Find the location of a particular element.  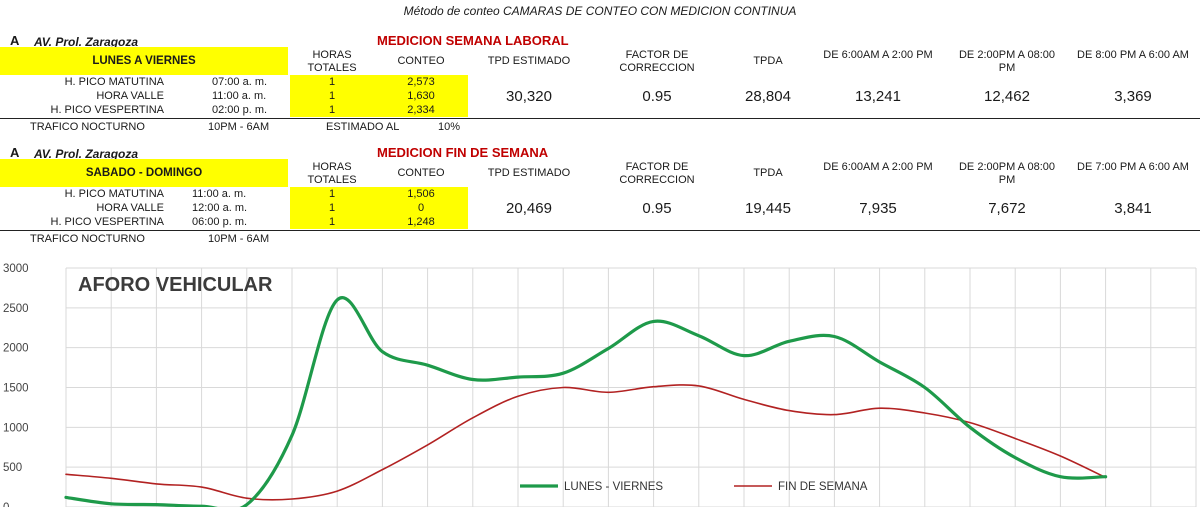

tpda-value: 19,445 is located at coordinates (768, 208).